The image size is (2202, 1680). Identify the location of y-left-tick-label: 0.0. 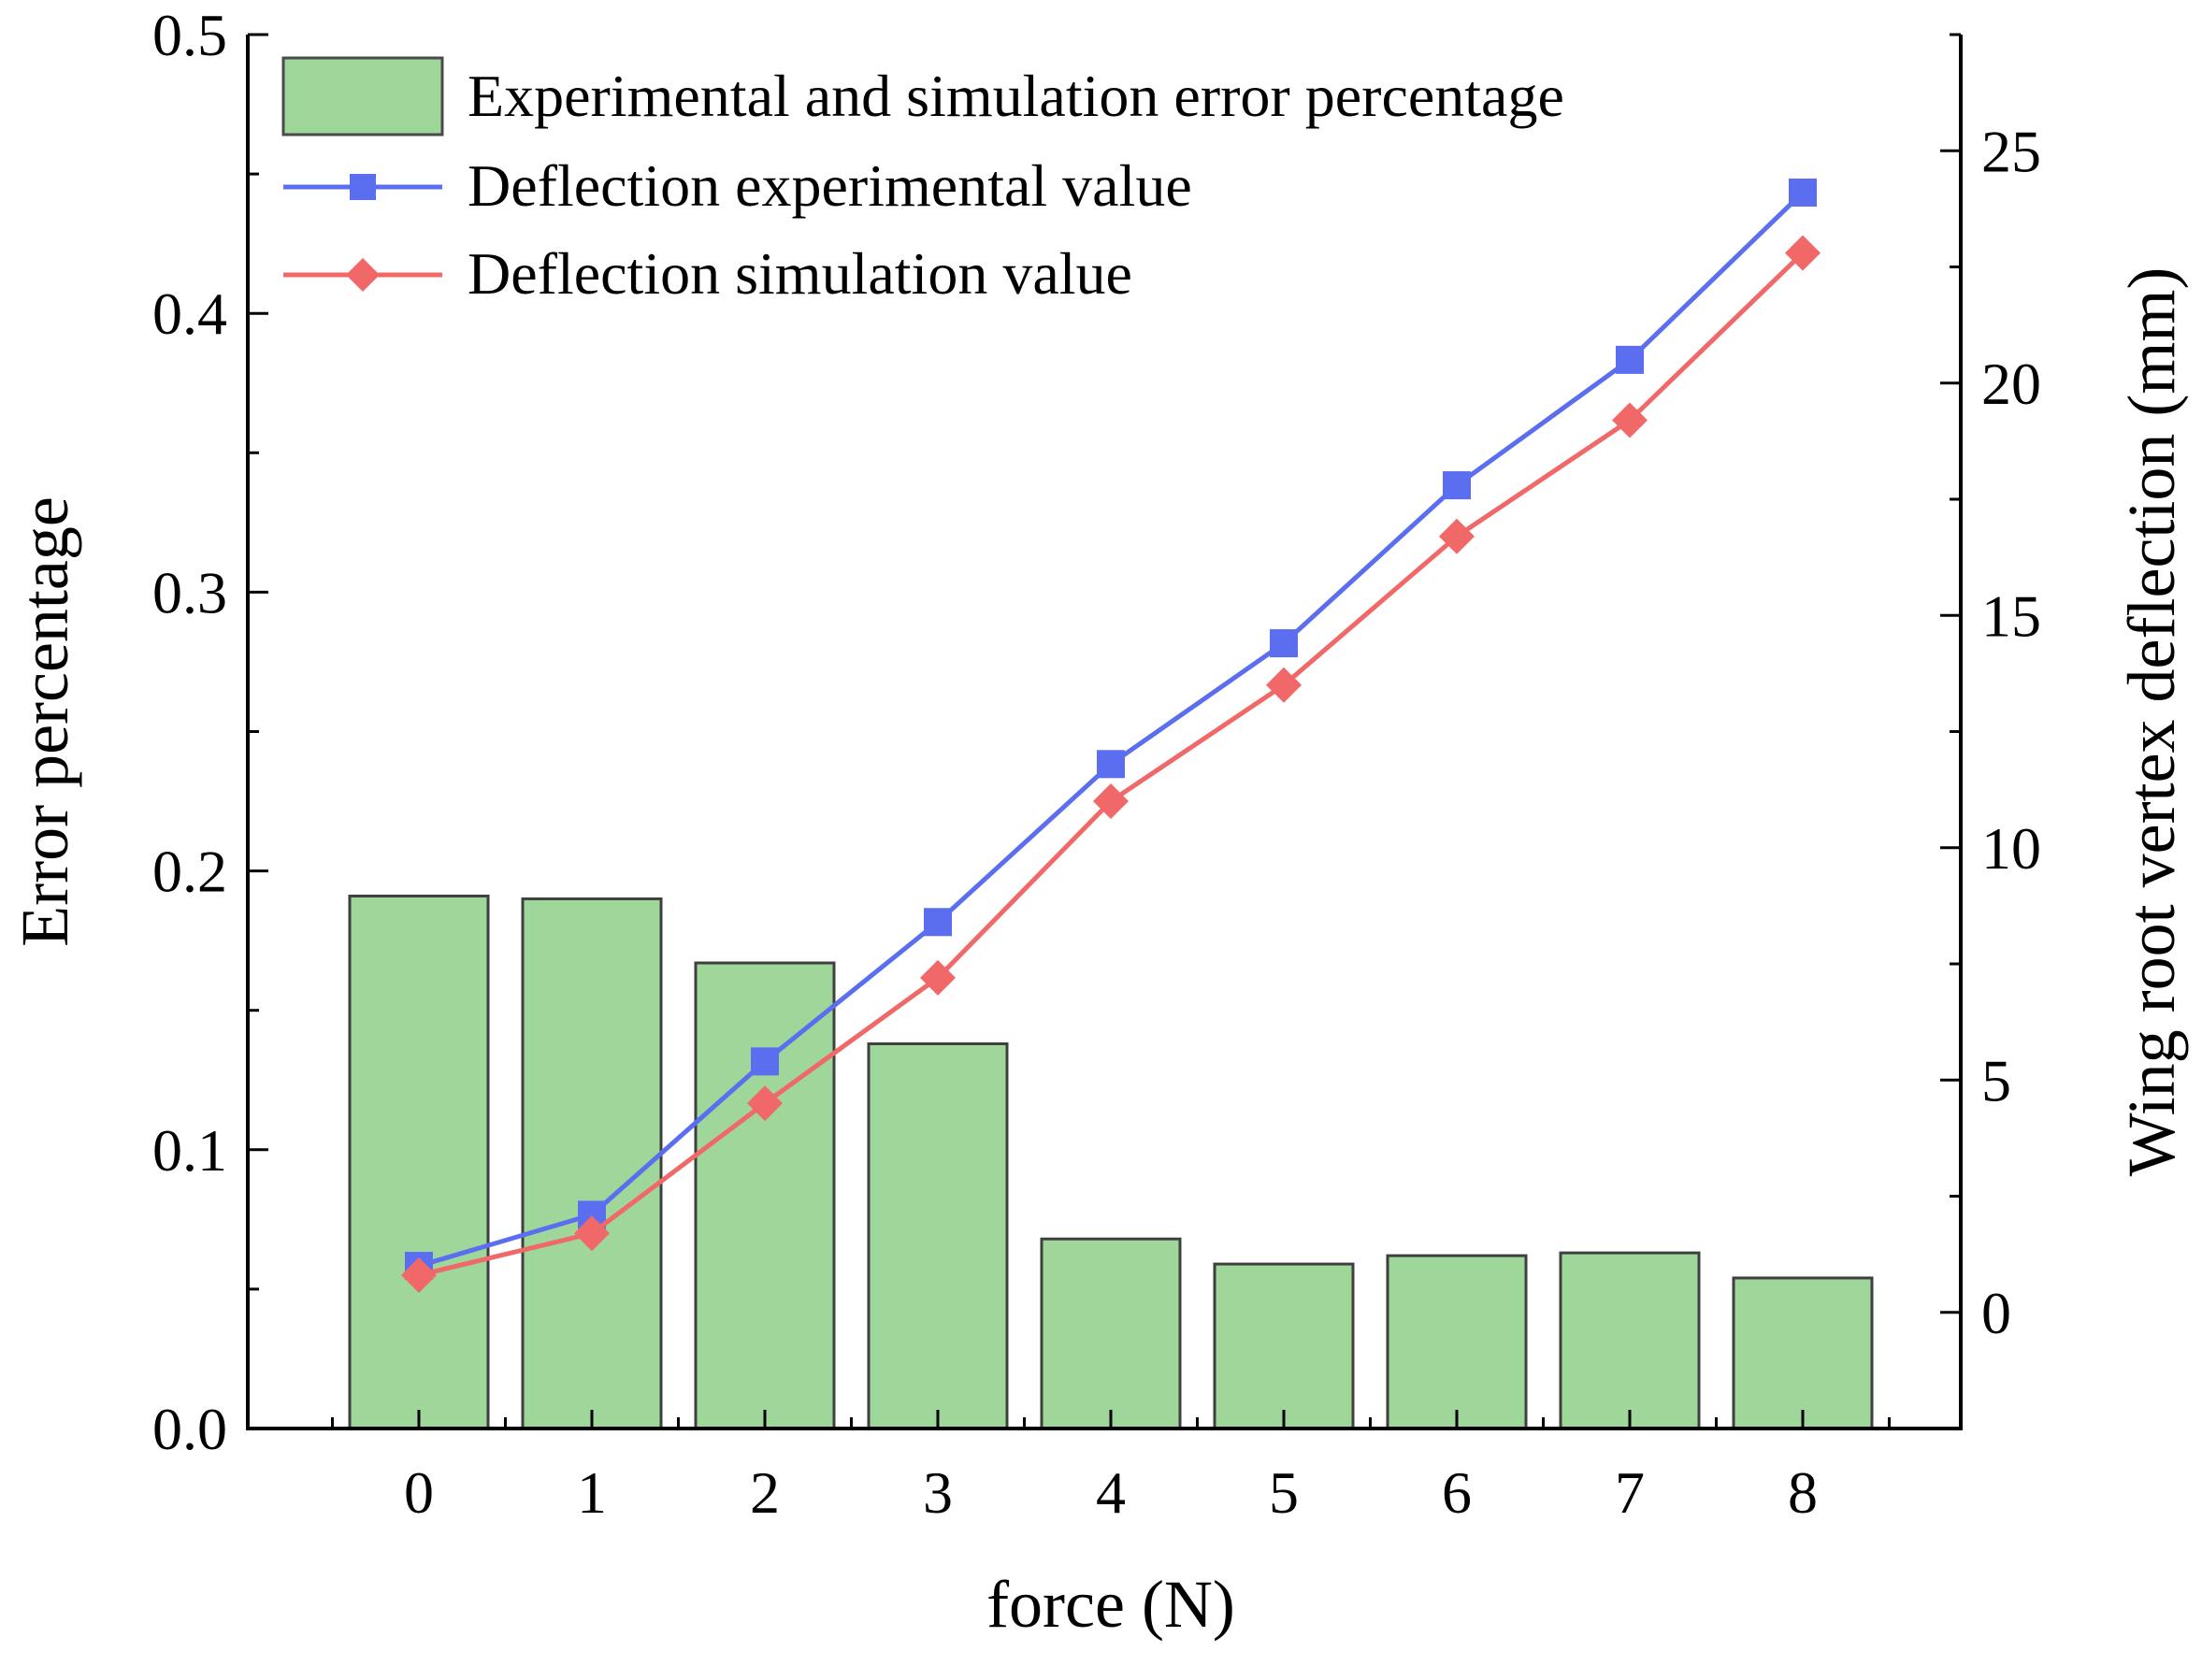
(189, 1429).